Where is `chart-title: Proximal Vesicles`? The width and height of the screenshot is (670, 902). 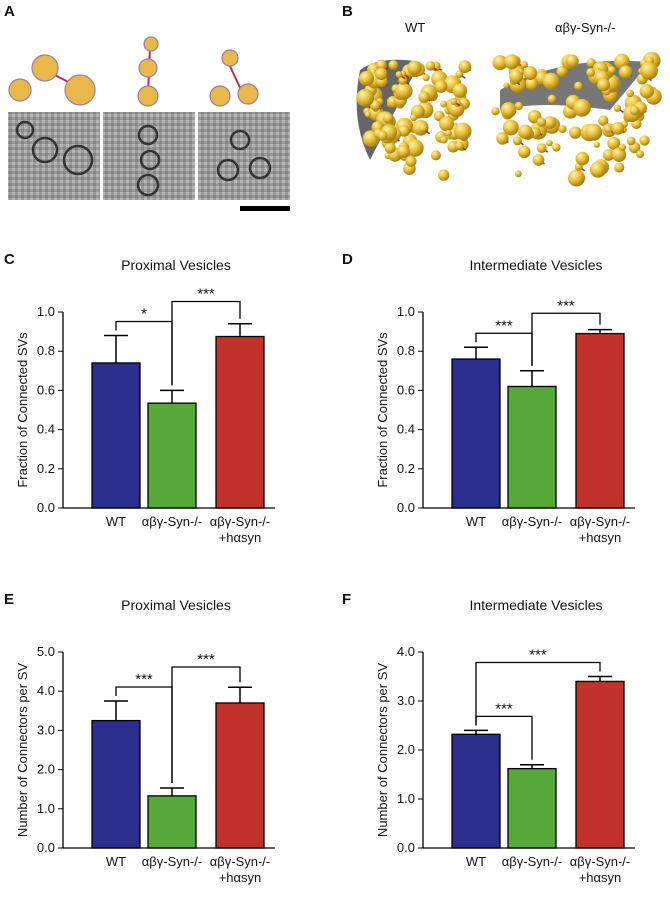
chart-title: Proximal Vesicles is located at coordinates (176, 265).